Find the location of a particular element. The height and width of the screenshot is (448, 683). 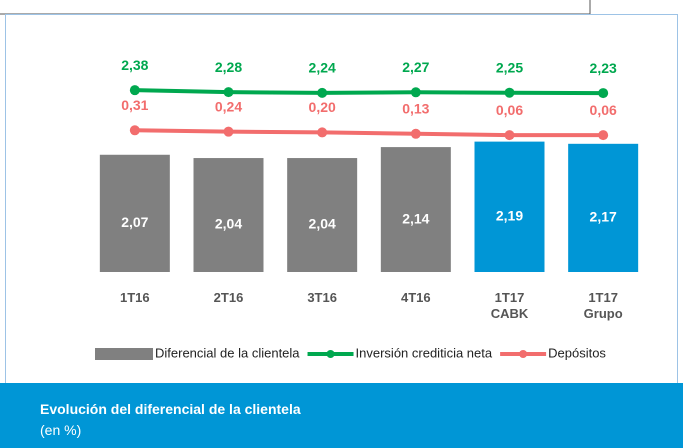

legend-label: Diferencial de la clientela is located at coordinates (227, 352).